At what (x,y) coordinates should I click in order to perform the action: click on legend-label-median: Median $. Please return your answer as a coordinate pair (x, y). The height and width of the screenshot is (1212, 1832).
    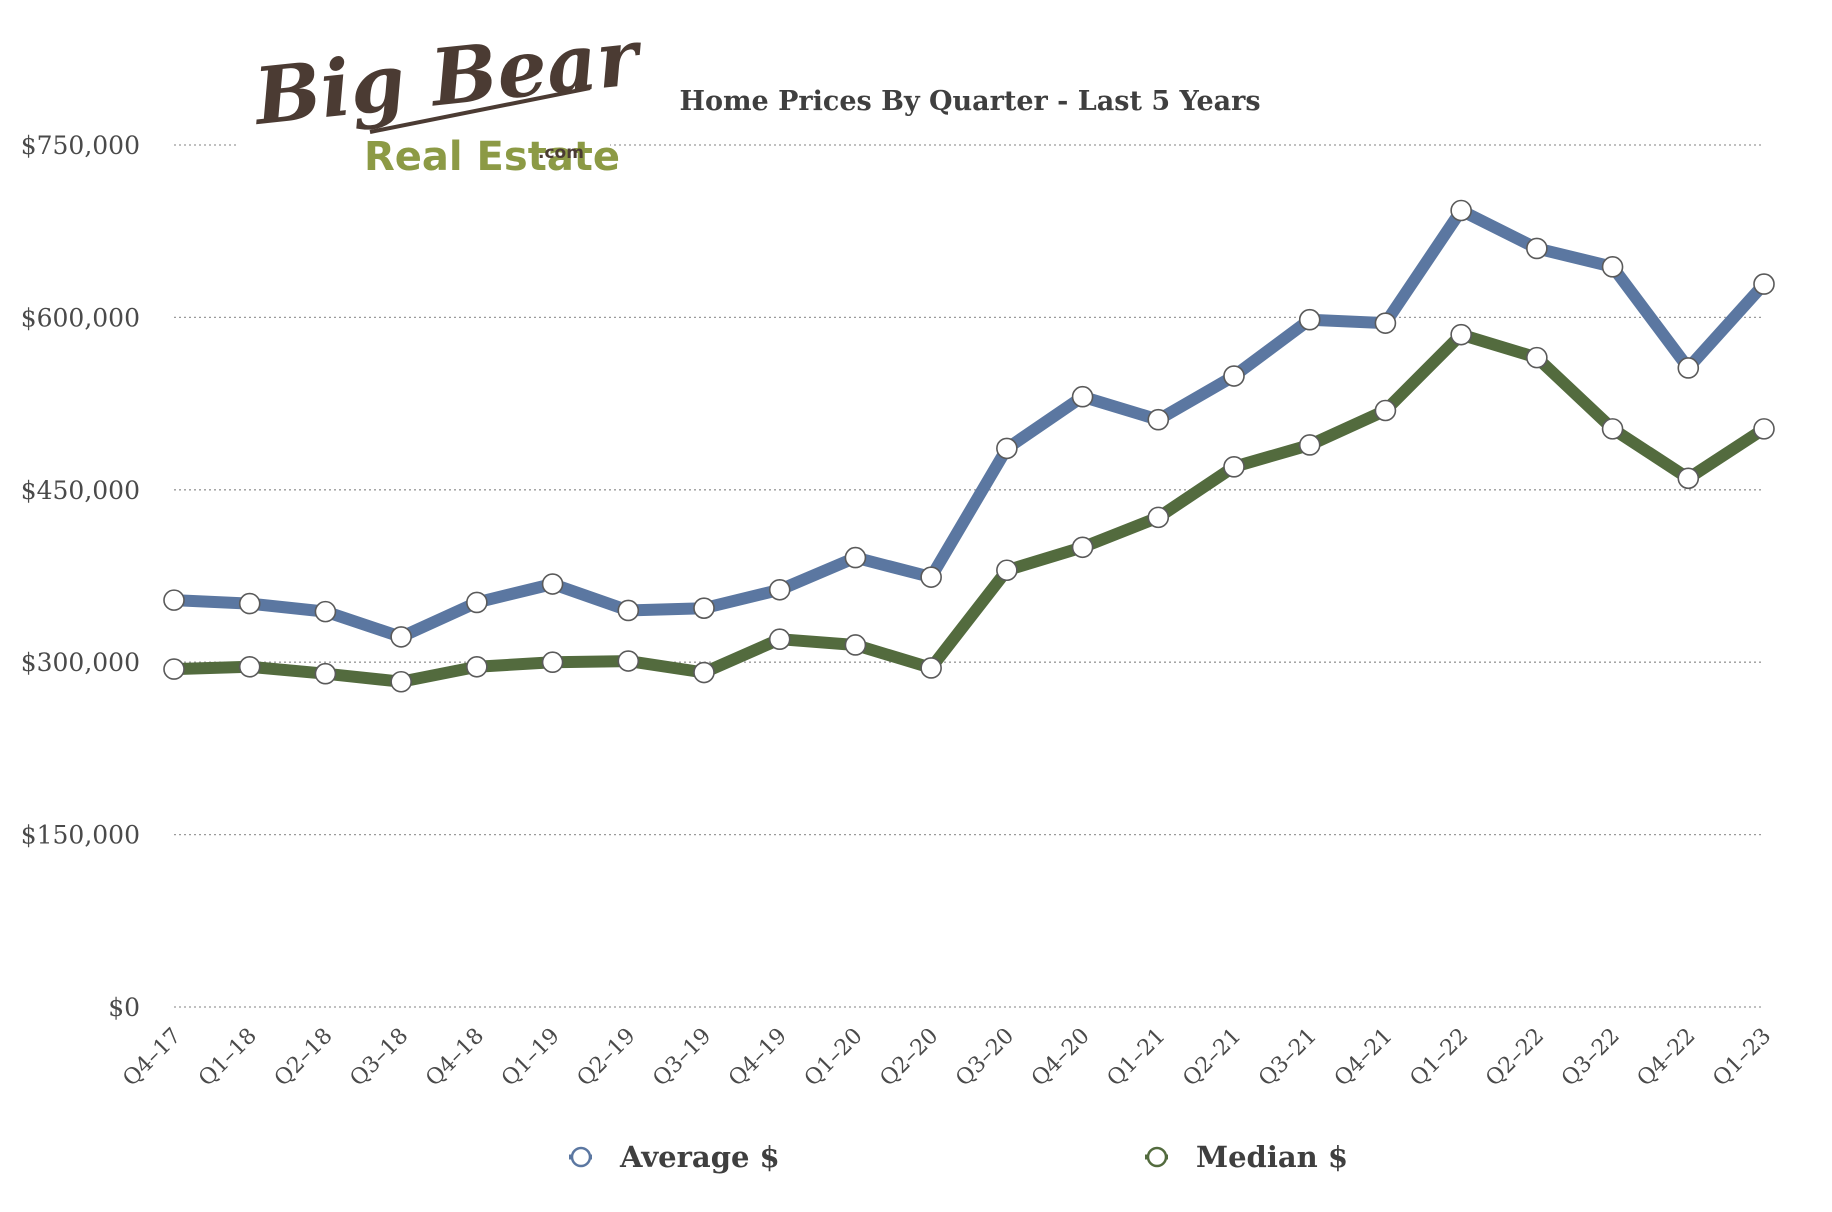
    Looking at the image, I should click on (1272, 1157).